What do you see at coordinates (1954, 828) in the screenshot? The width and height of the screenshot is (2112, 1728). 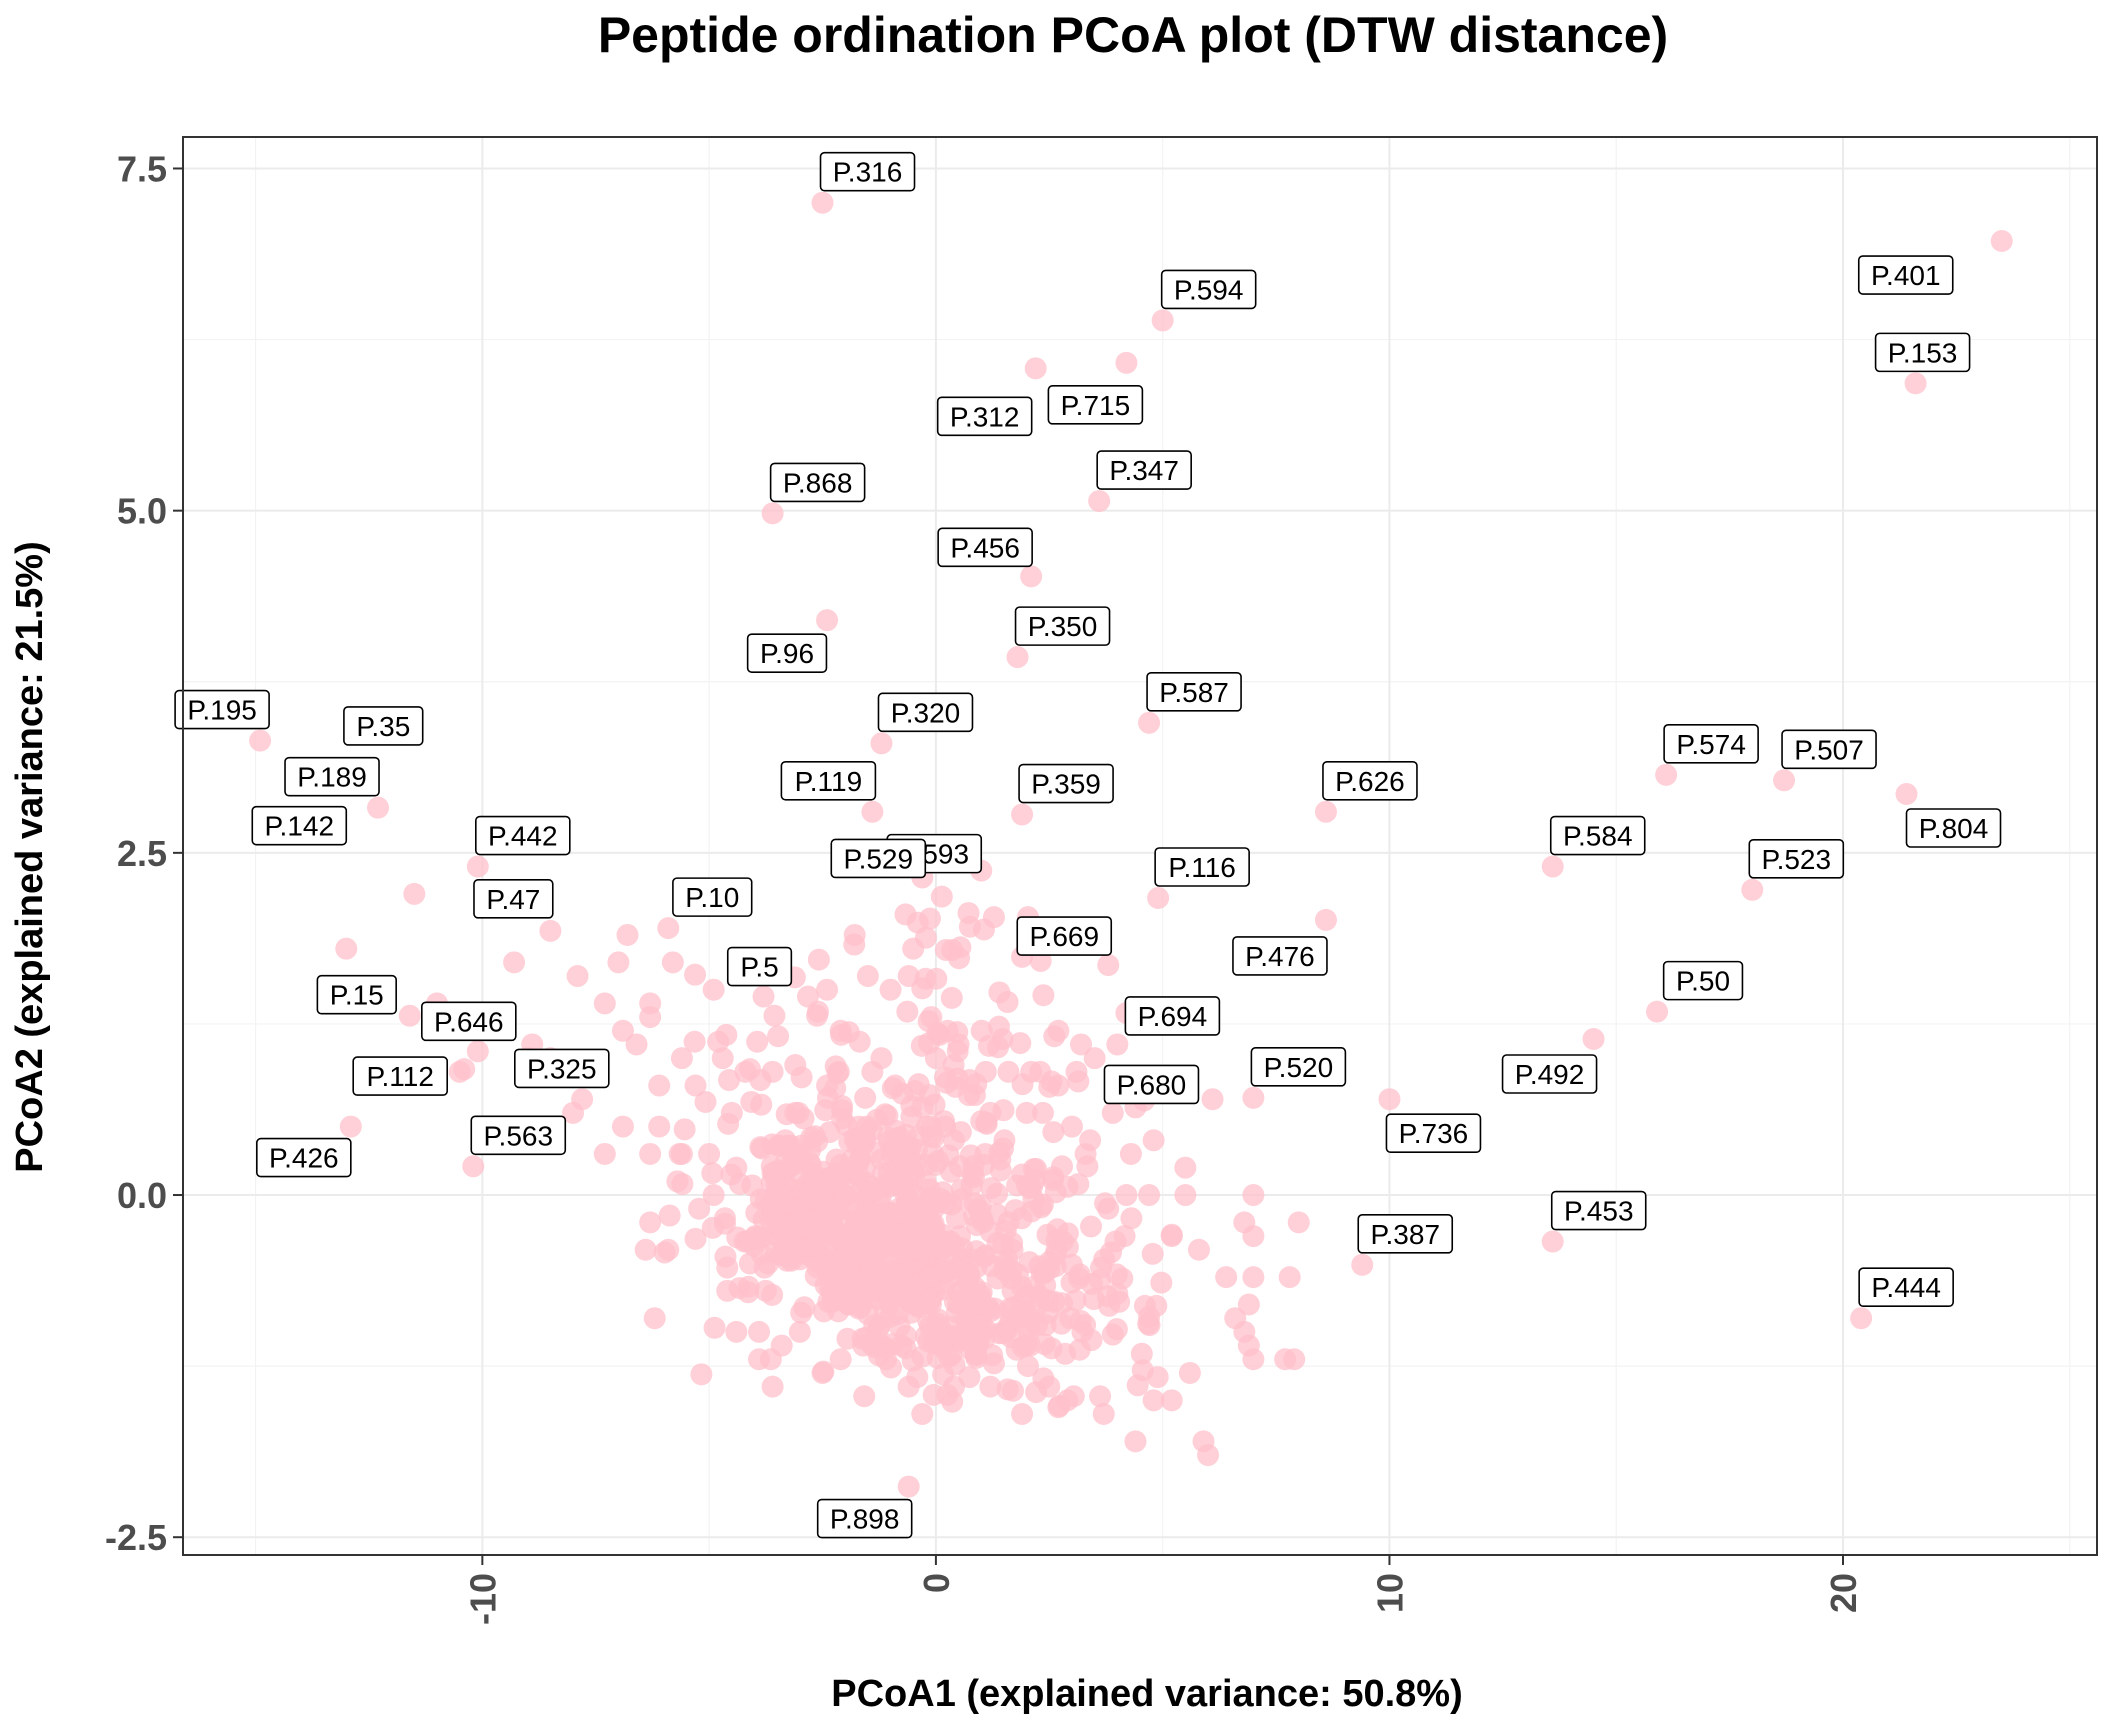 I see `point-label-text: P.804` at bounding box center [1954, 828].